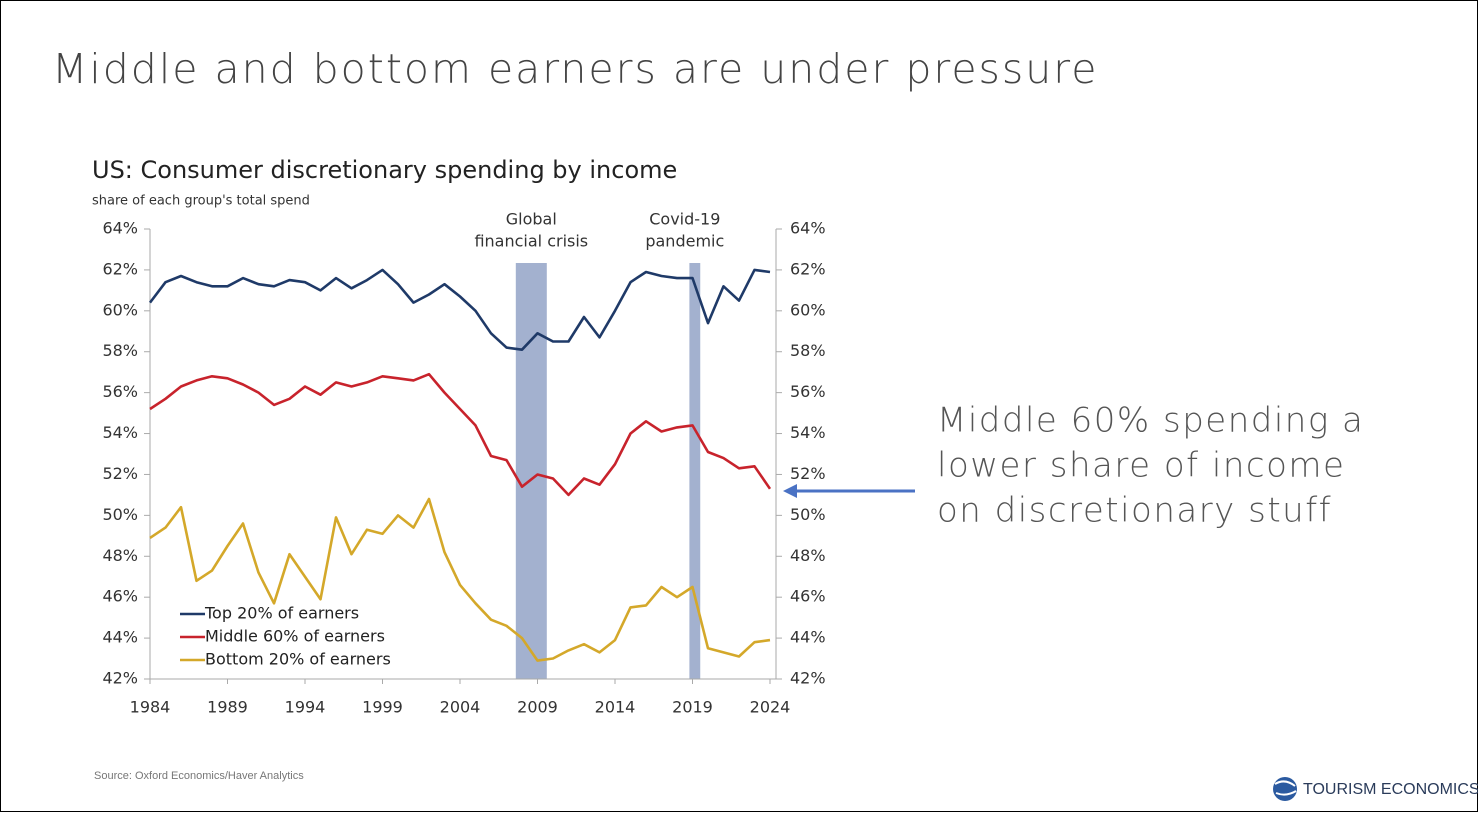 The image size is (1478, 816). Describe the element at coordinates (808, 596) in the screenshot. I see `y2-tick-label: 46%` at that location.